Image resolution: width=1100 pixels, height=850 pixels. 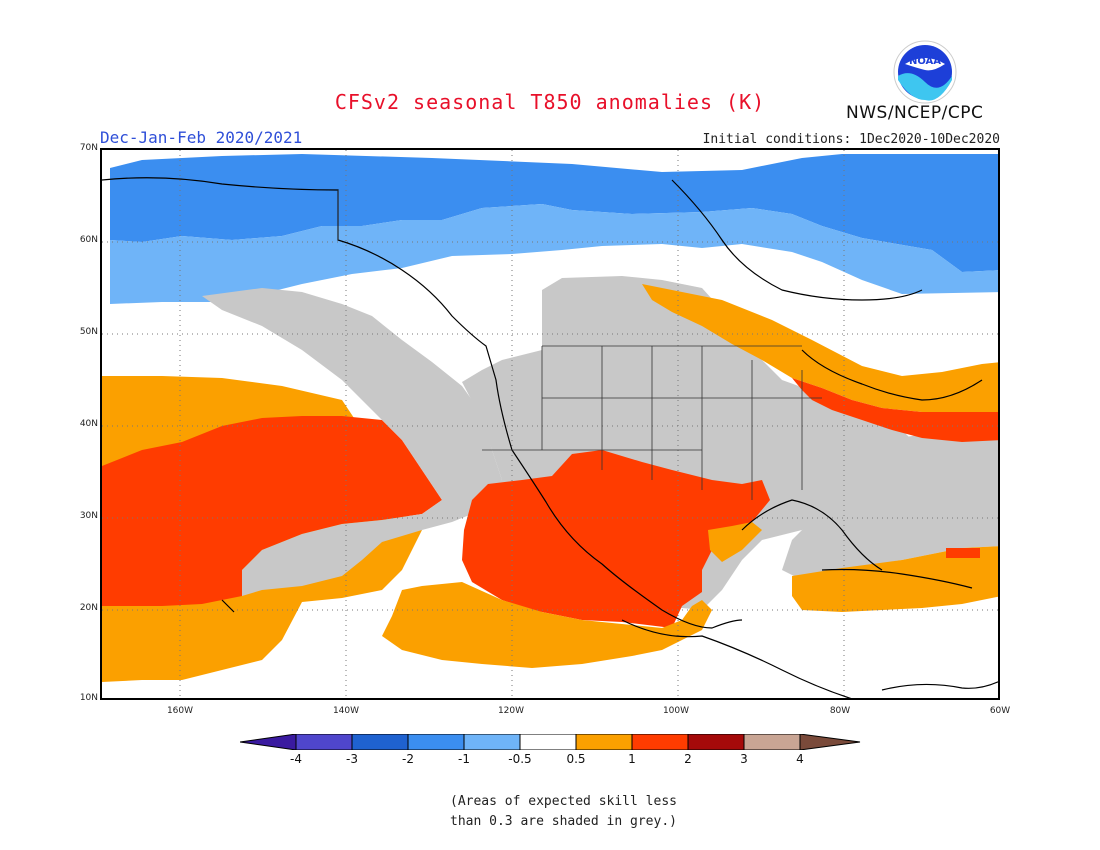 What do you see at coordinates (676, 711) in the screenshot?
I see `lon-label-100w: 100W` at bounding box center [676, 711].